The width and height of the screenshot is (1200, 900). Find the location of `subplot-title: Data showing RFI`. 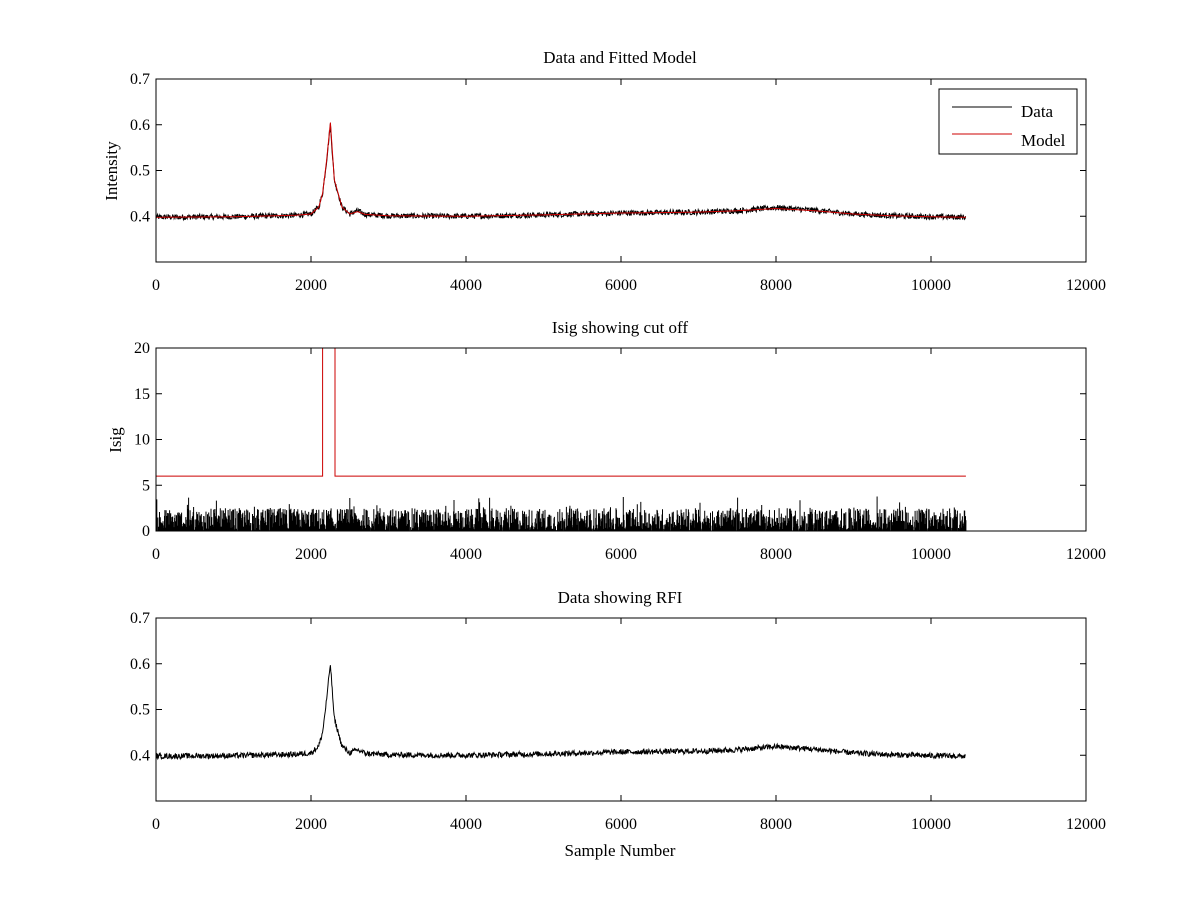

subplot-title: Data showing RFI is located at coordinates (620, 597).